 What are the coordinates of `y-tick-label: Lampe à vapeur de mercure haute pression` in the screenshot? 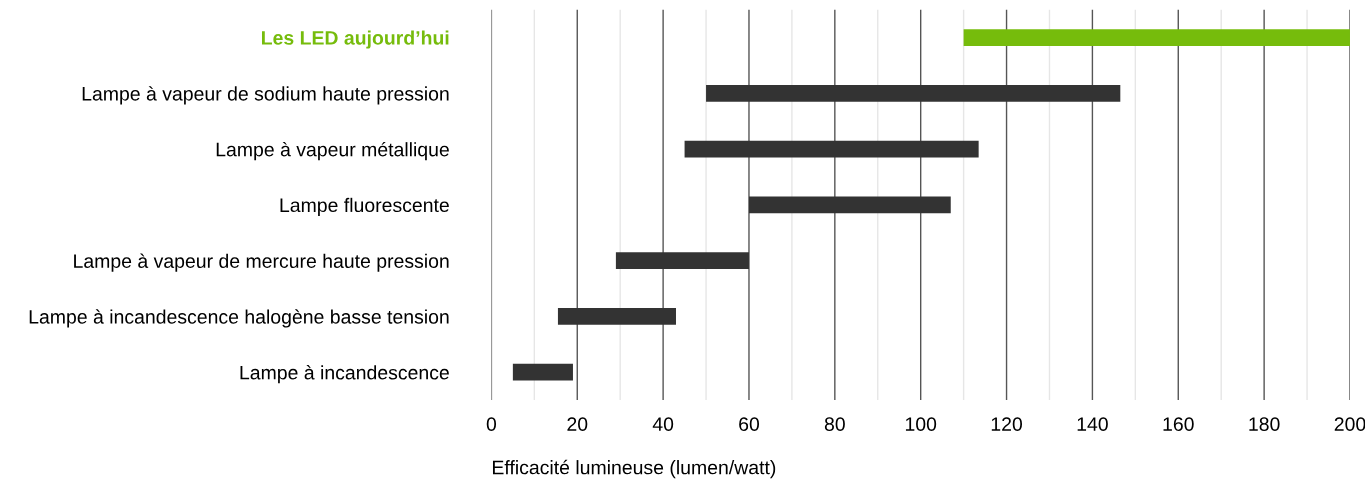 It's located at (261, 262).